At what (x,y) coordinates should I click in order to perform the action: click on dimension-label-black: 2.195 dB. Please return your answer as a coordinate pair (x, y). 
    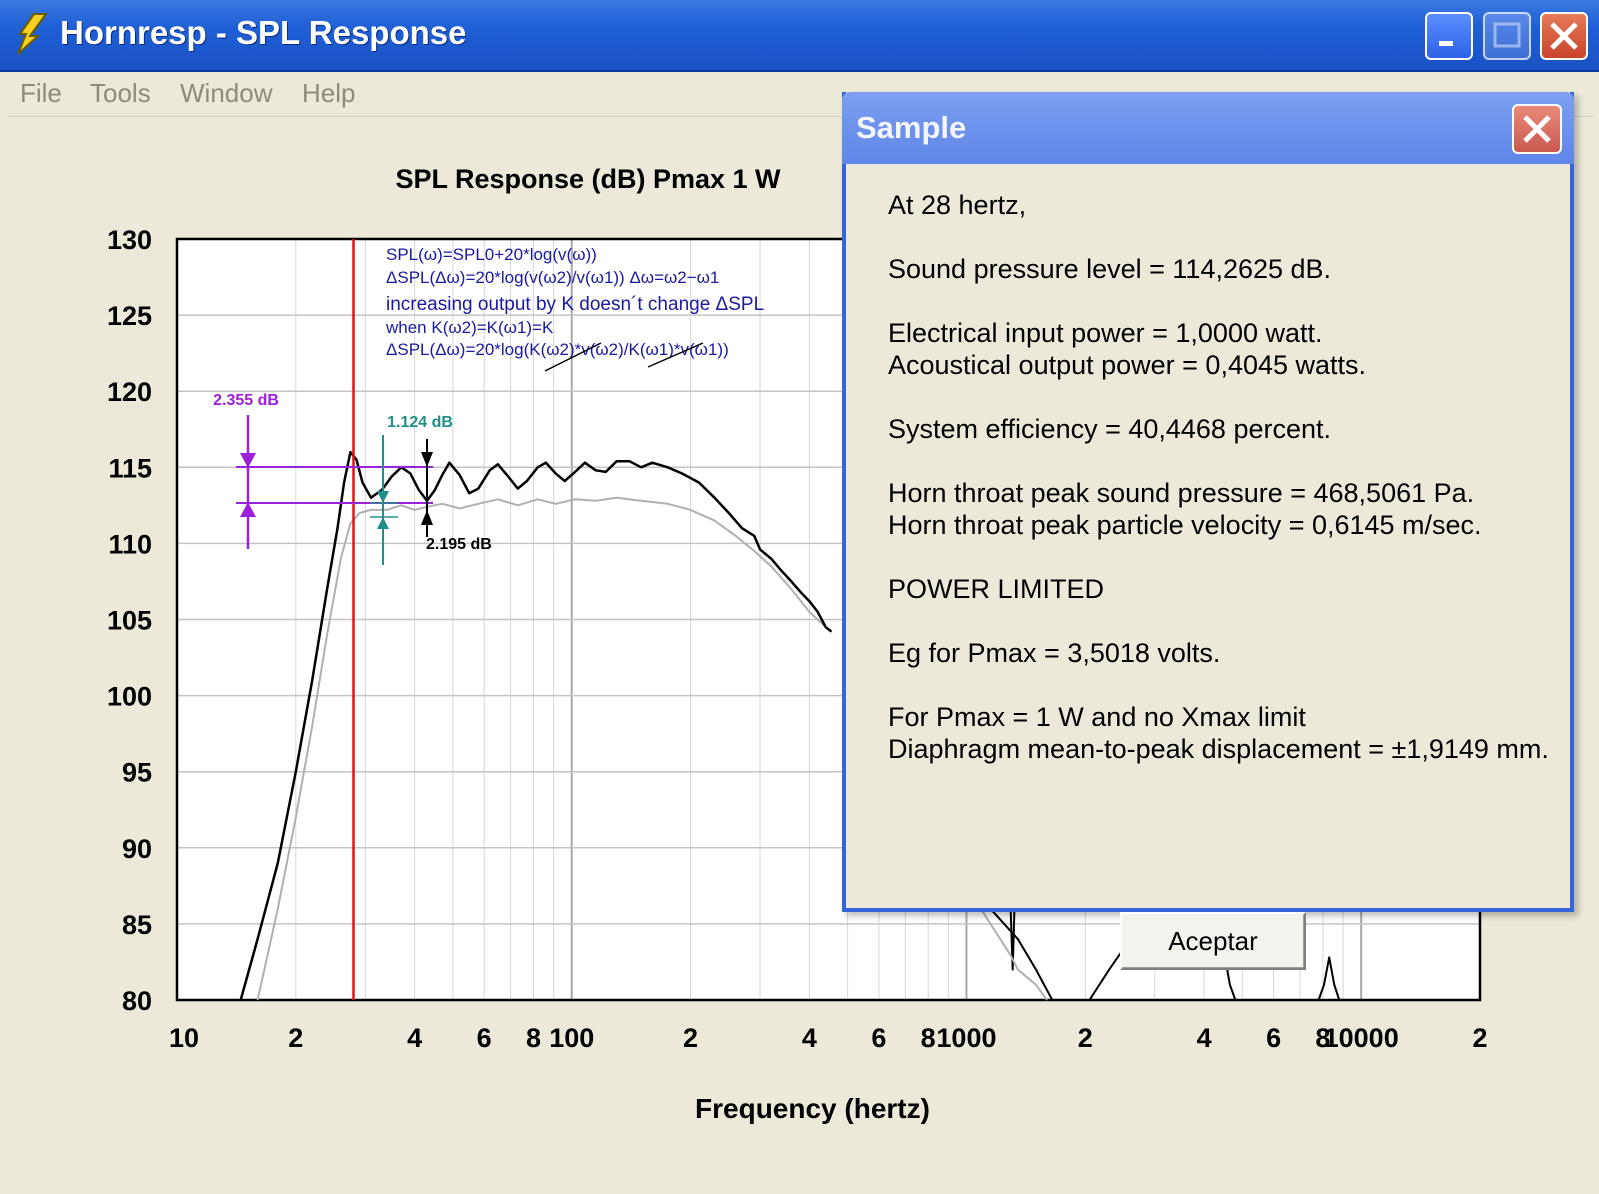
    Looking at the image, I should click on (459, 544).